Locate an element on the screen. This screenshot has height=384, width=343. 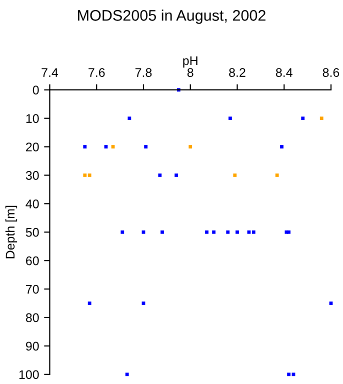
y-tick-label: 40 is located at coordinates (32, 203).